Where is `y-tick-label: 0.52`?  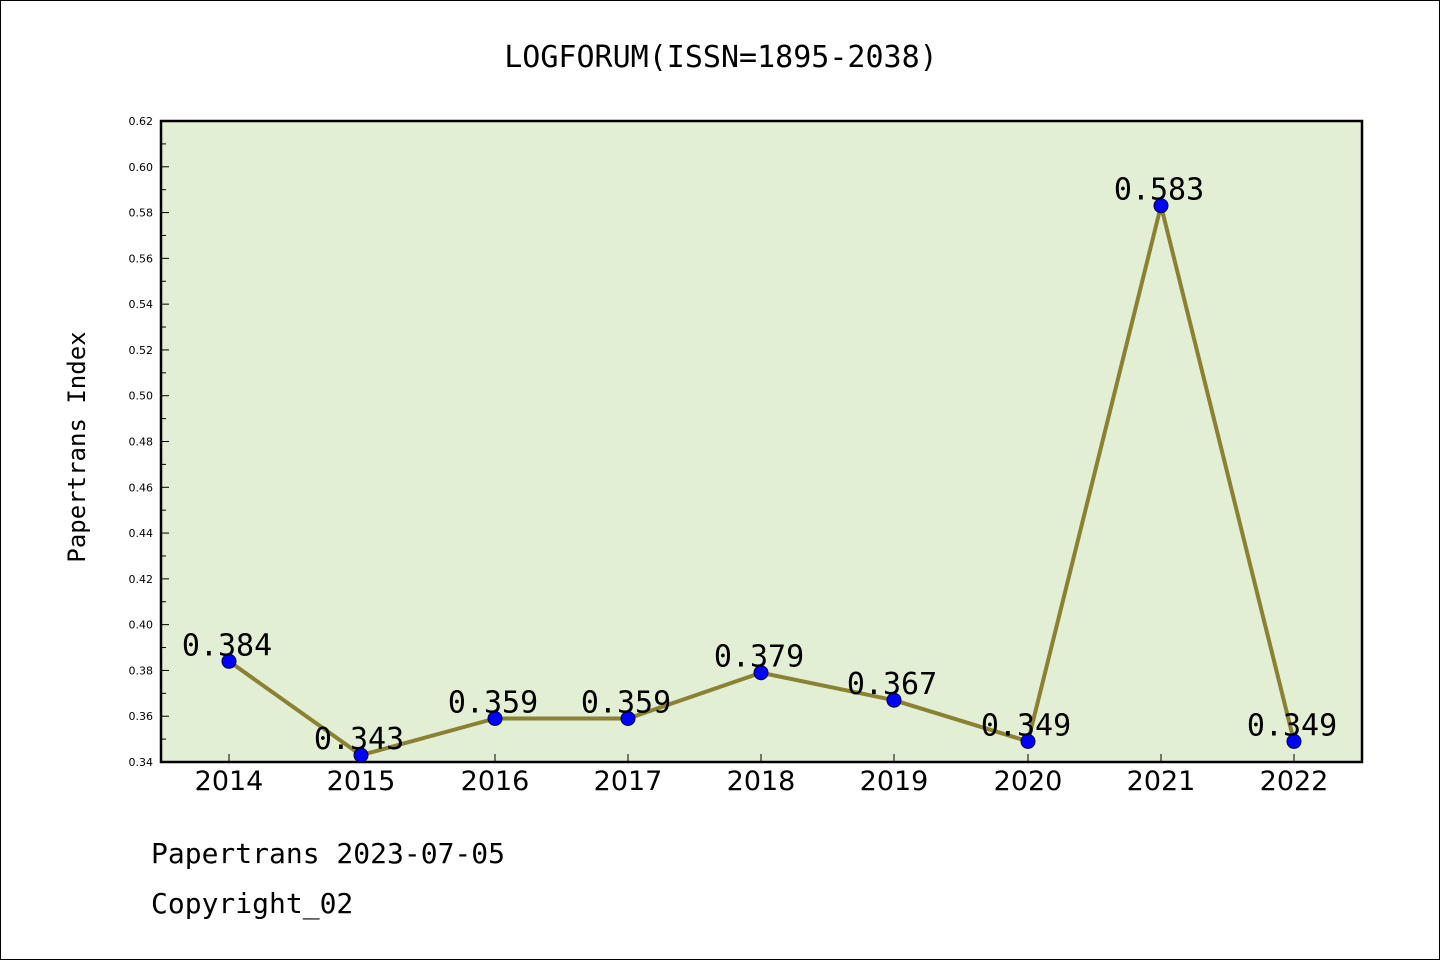
y-tick-label: 0.52 is located at coordinates (141, 350).